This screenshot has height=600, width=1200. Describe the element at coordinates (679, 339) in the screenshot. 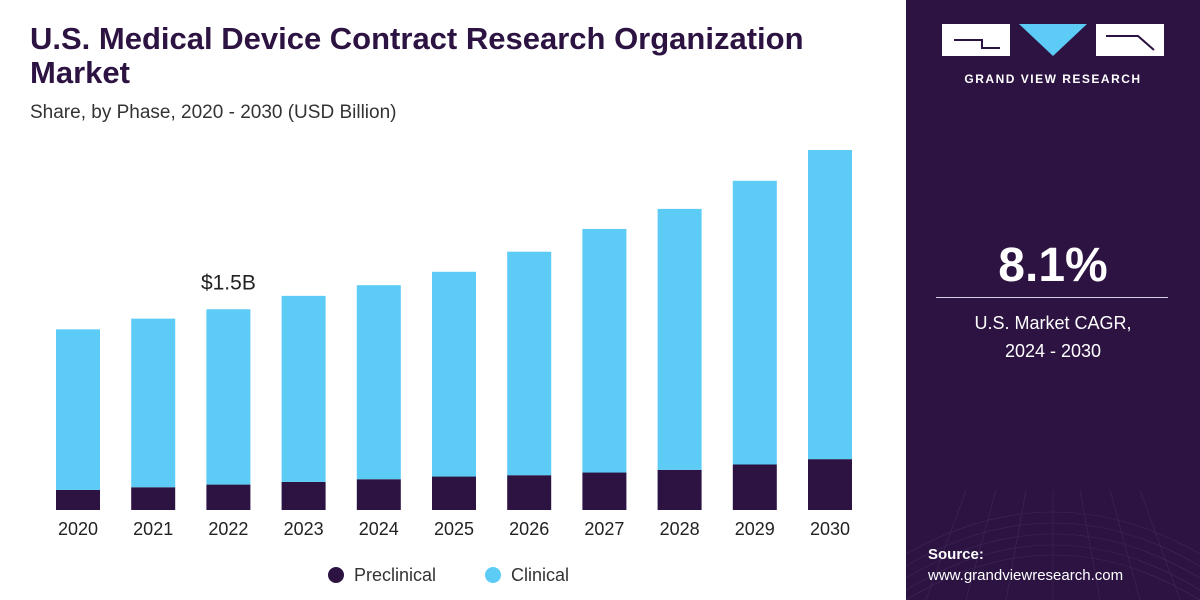

I see `bar-clinical-2028` at that location.